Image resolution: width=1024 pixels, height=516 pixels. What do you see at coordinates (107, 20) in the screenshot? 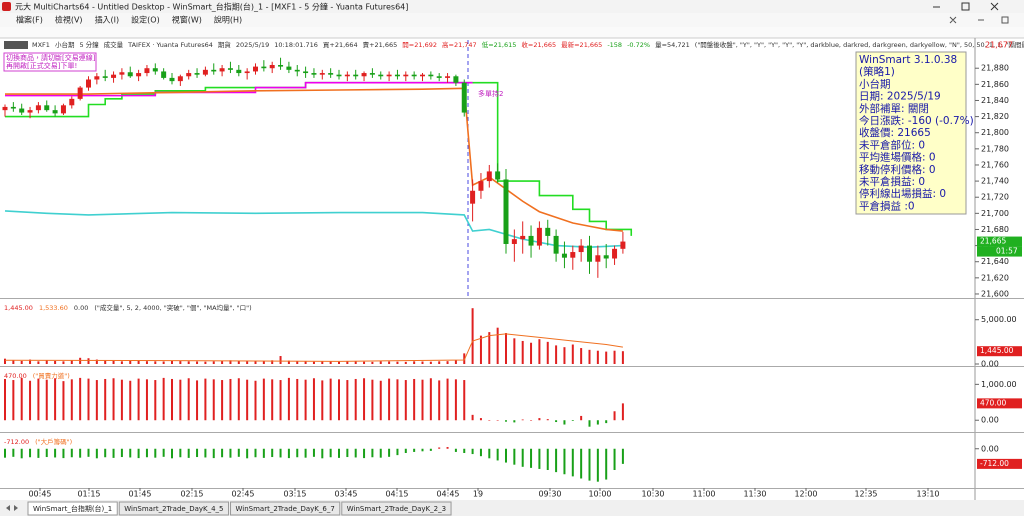
I see `menu-item: 插入(I)` at bounding box center [107, 20].